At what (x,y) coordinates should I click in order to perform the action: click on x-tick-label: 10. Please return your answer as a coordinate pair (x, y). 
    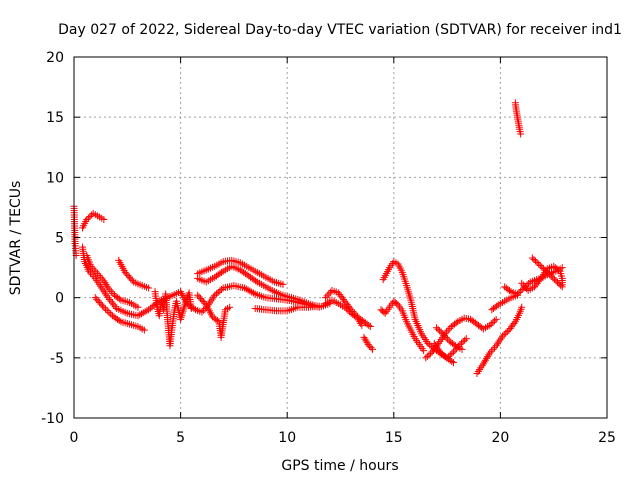
    Looking at the image, I should click on (287, 438).